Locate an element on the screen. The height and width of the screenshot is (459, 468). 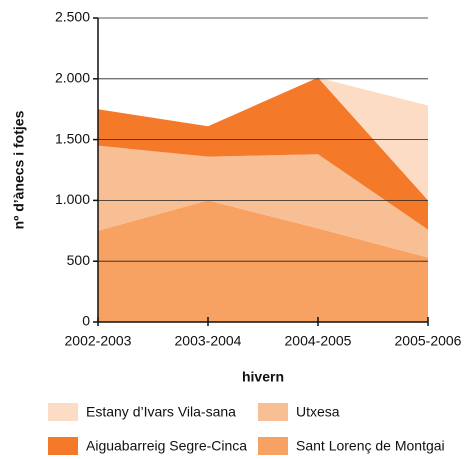
legend-label: Sant Lorenç de Montgai is located at coordinates (370, 446).